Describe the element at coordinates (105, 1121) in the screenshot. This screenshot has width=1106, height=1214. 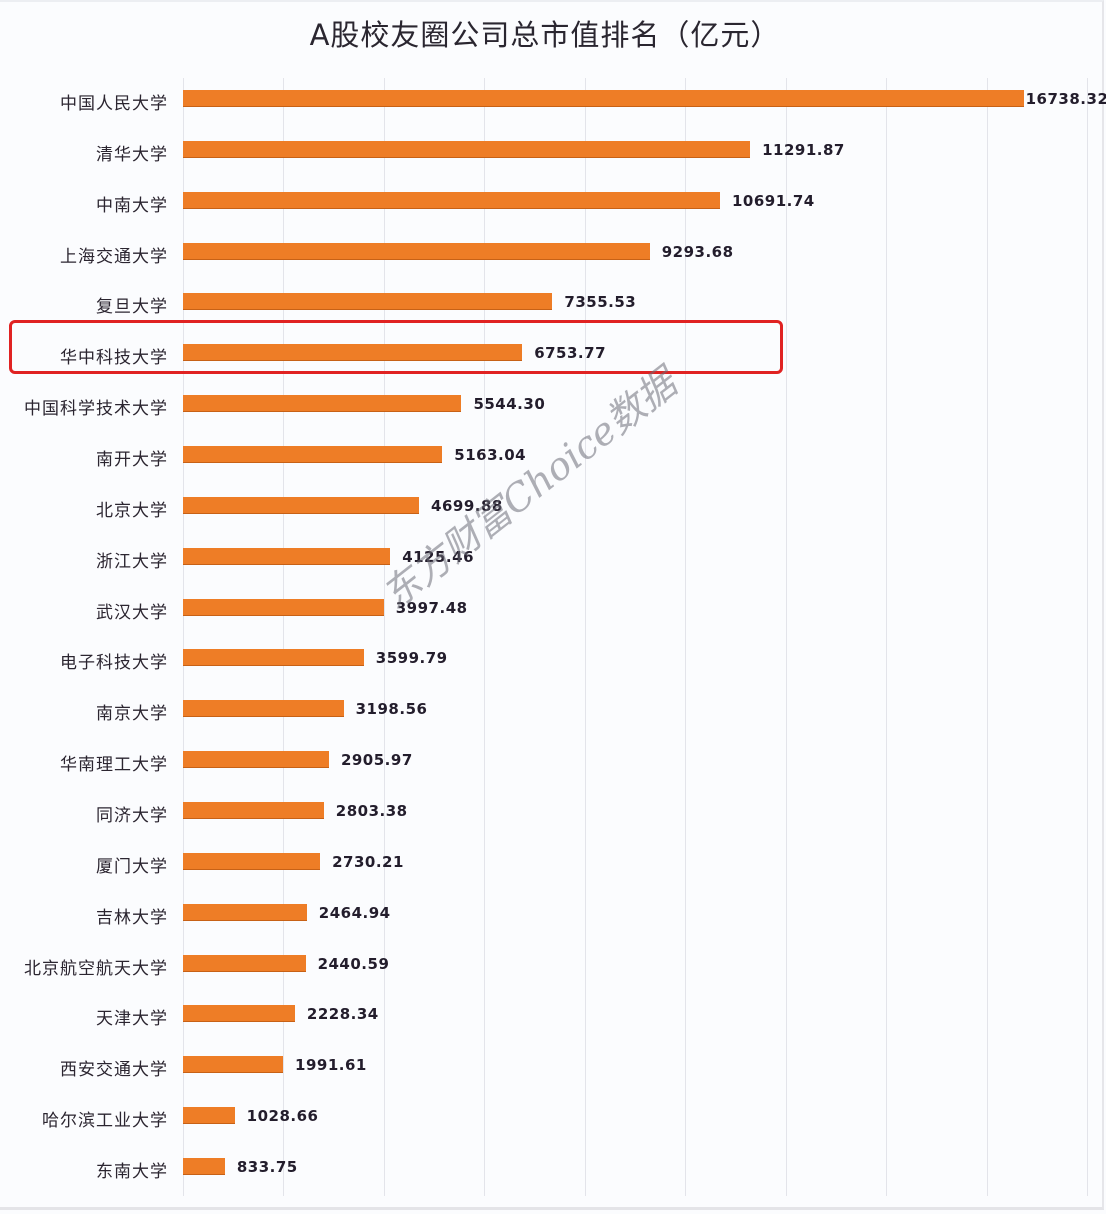
I see `category-label: 哈尔滨工业大学` at that location.